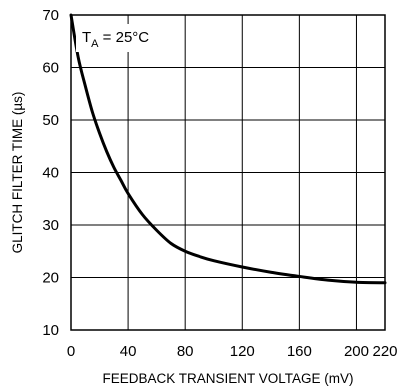 Image resolution: width=412 pixels, height=389 pixels. I want to click on annotation-background, so click(125, 38).